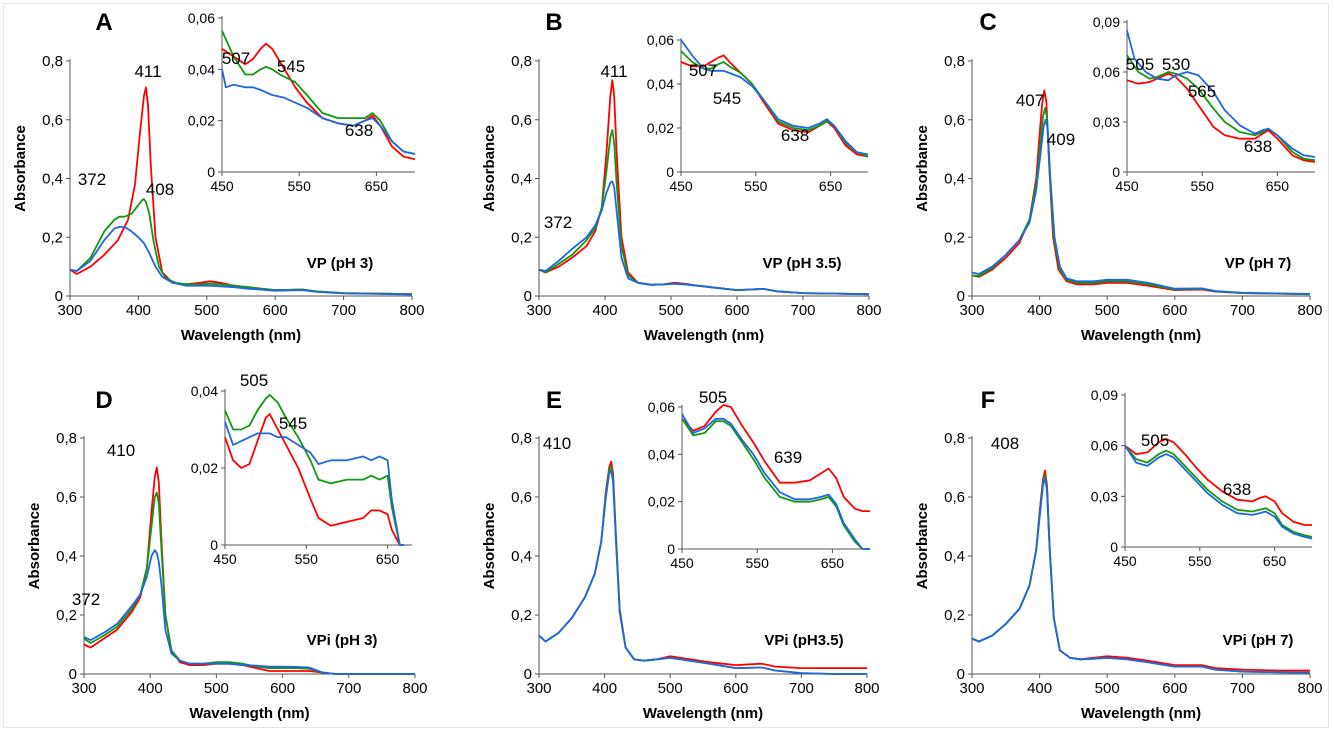  Describe the element at coordinates (1275, 561) in the screenshot. I see `inset-x-tick-label: 650` at that location.